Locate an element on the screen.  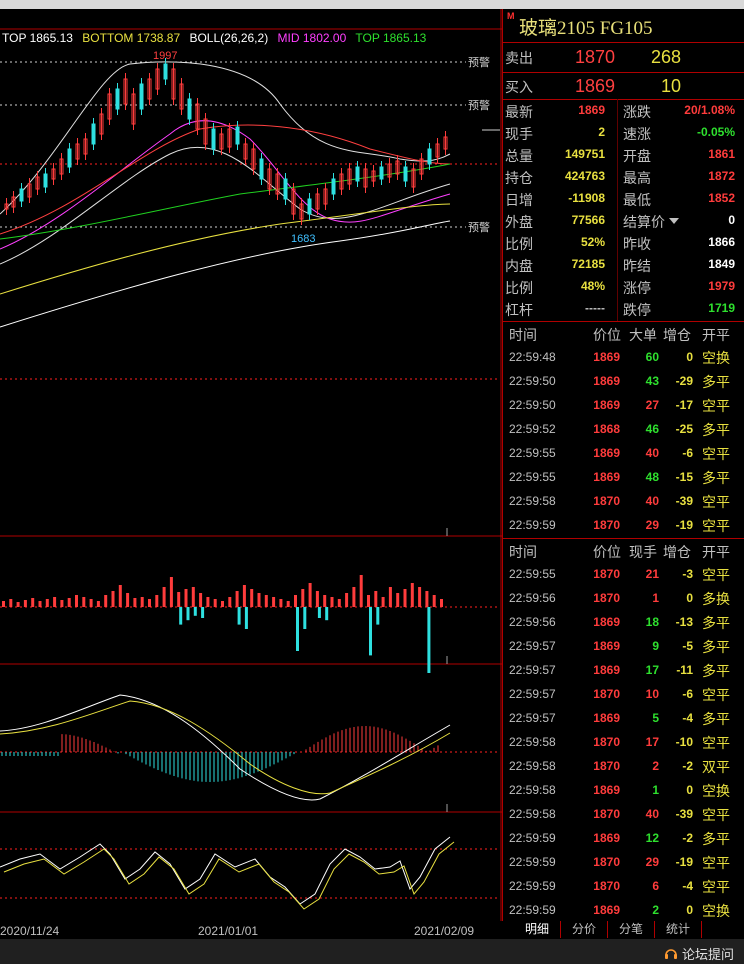
row-oi-change: -2 is located at coordinates (687, 766).